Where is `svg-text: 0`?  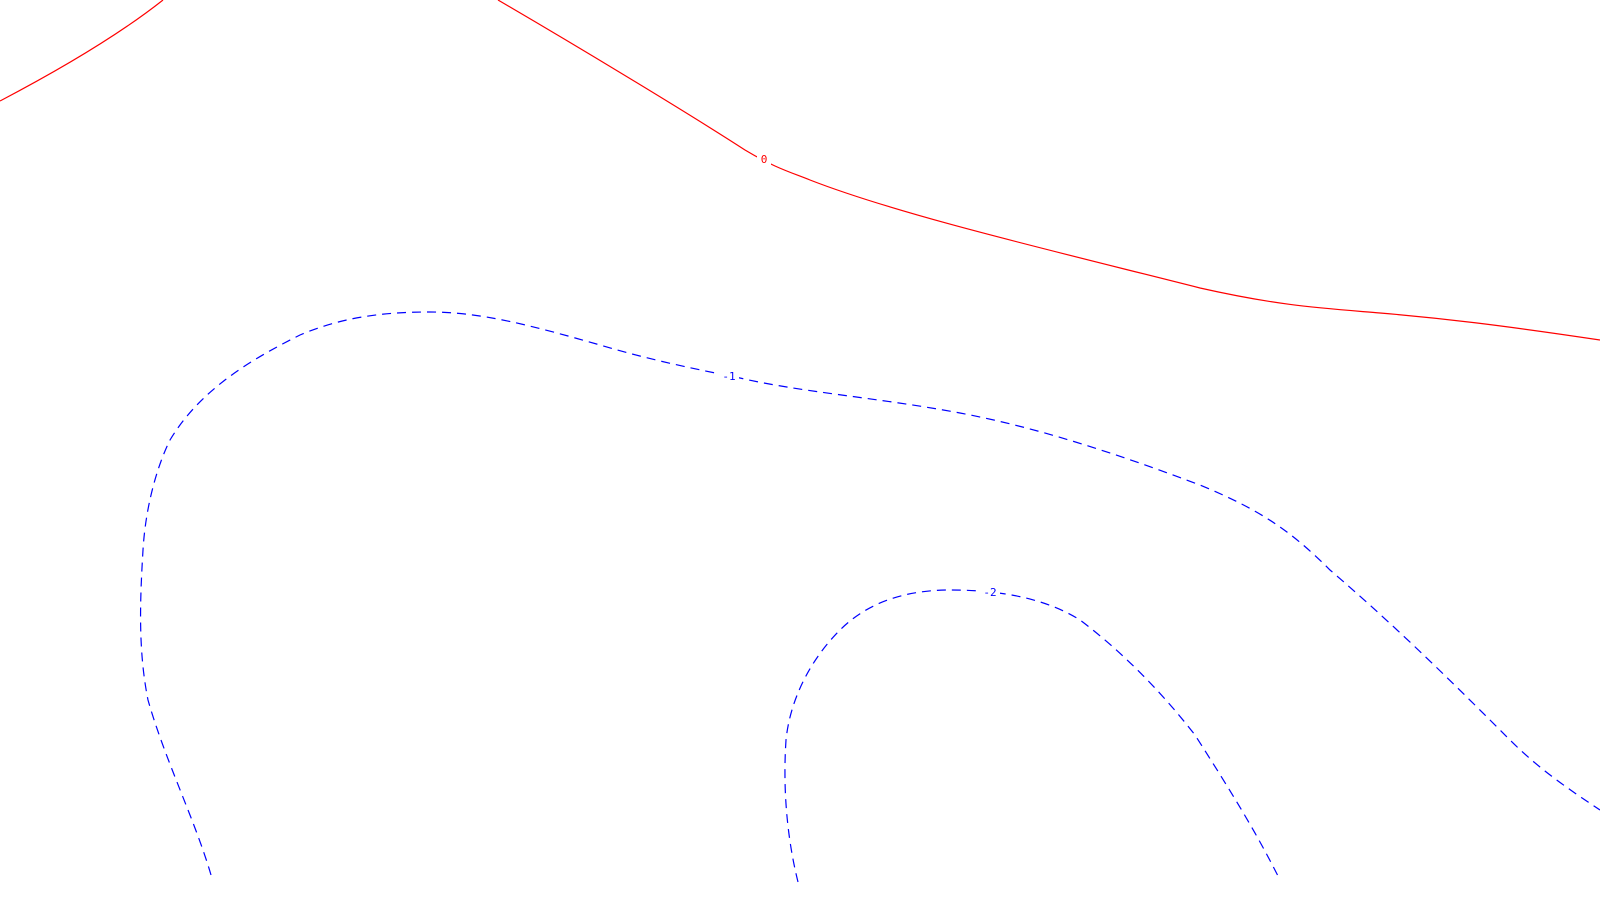 svg-text: 0 is located at coordinates (764, 159).